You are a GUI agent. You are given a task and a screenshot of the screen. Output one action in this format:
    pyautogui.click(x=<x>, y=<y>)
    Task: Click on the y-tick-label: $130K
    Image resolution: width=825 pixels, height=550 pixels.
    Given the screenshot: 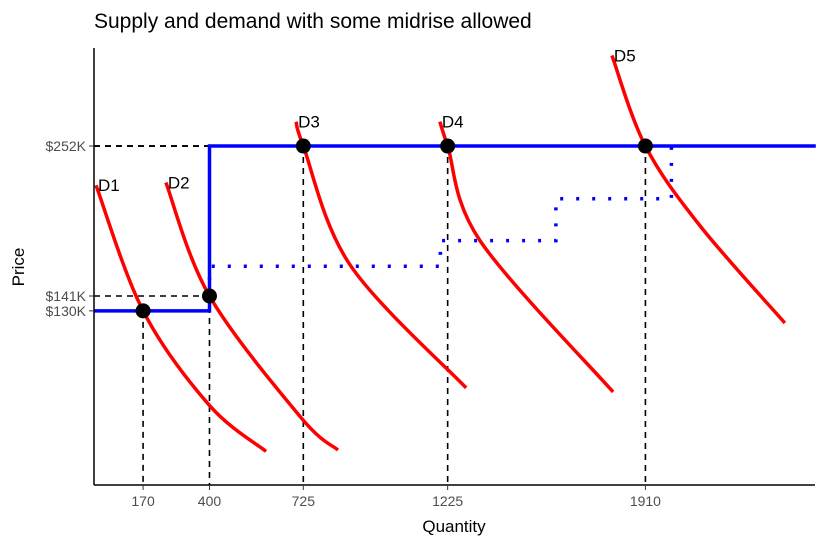 What is the action you would take?
    pyautogui.click(x=66, y=311)
    